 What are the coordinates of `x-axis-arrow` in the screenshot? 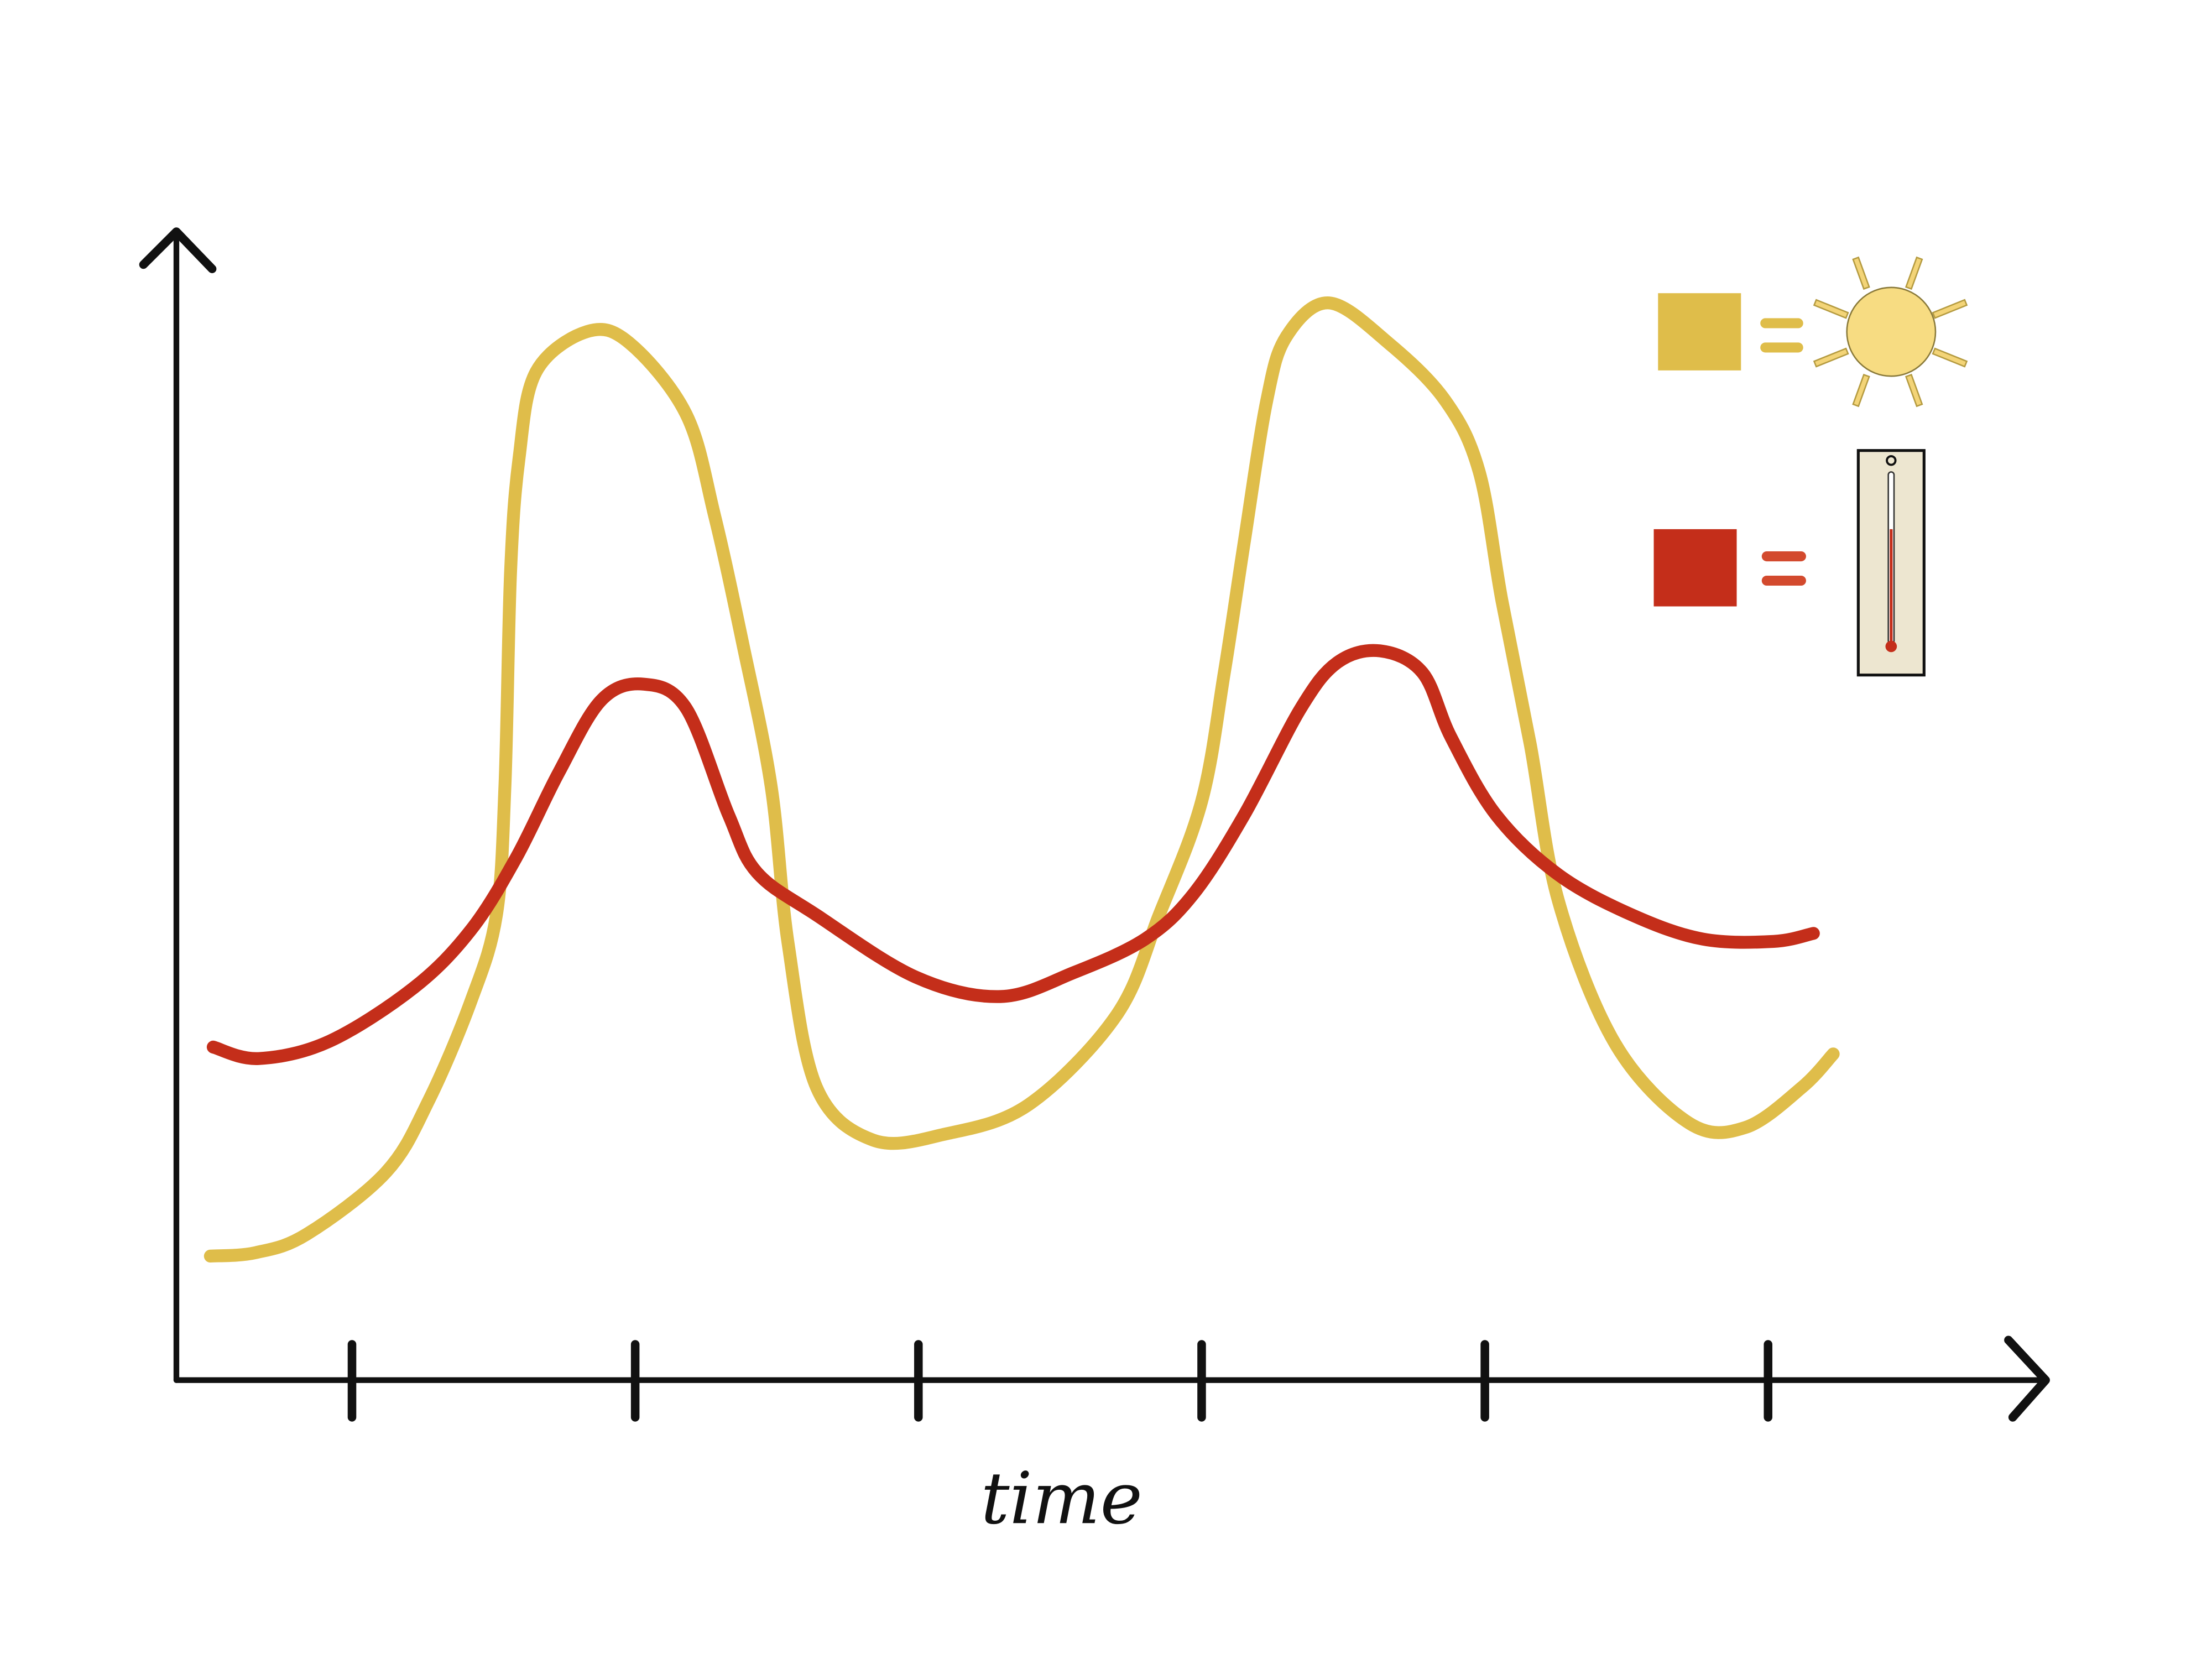 It's located at (2027, 1378).